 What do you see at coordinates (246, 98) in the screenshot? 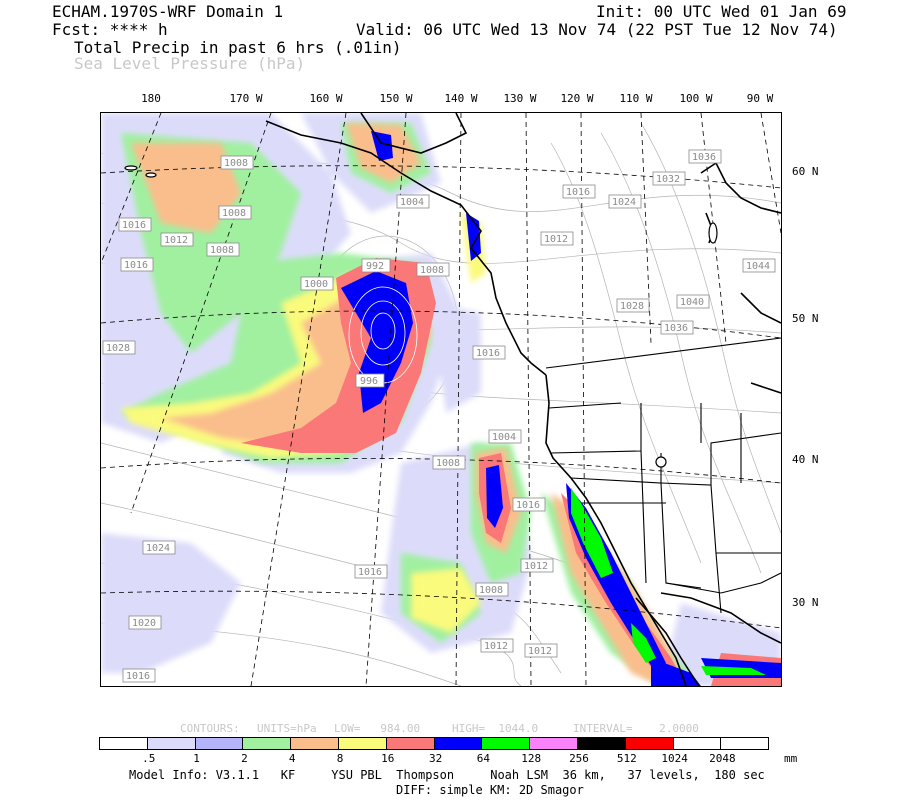
I see `lon-label-170w: 170 W` at bounding box center [246, 98].